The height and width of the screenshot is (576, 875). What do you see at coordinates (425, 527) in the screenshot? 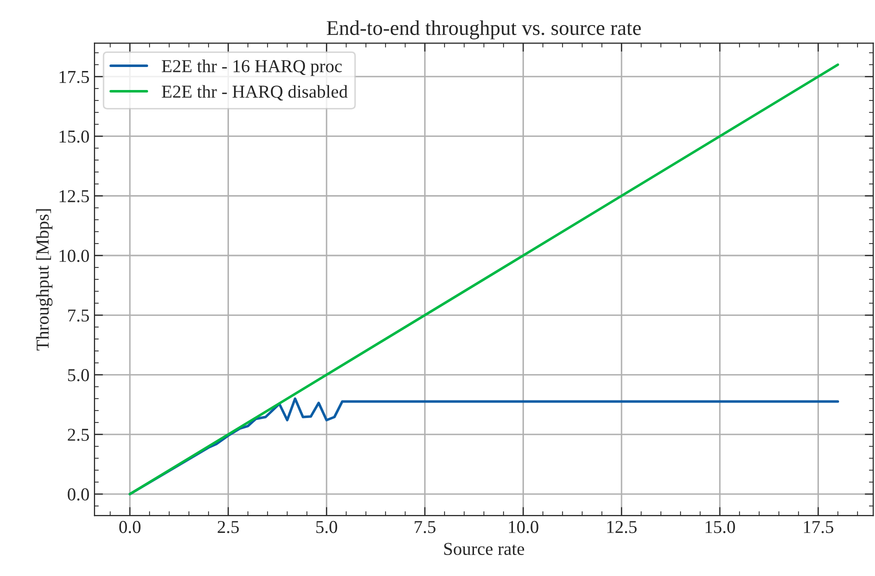
I see `x-tick-label: 7.5` at bounding box center [425, 527].